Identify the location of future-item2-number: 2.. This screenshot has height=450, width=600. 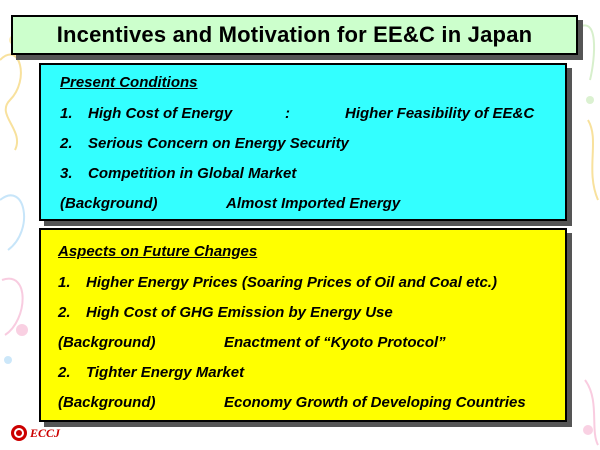
(64, 312).